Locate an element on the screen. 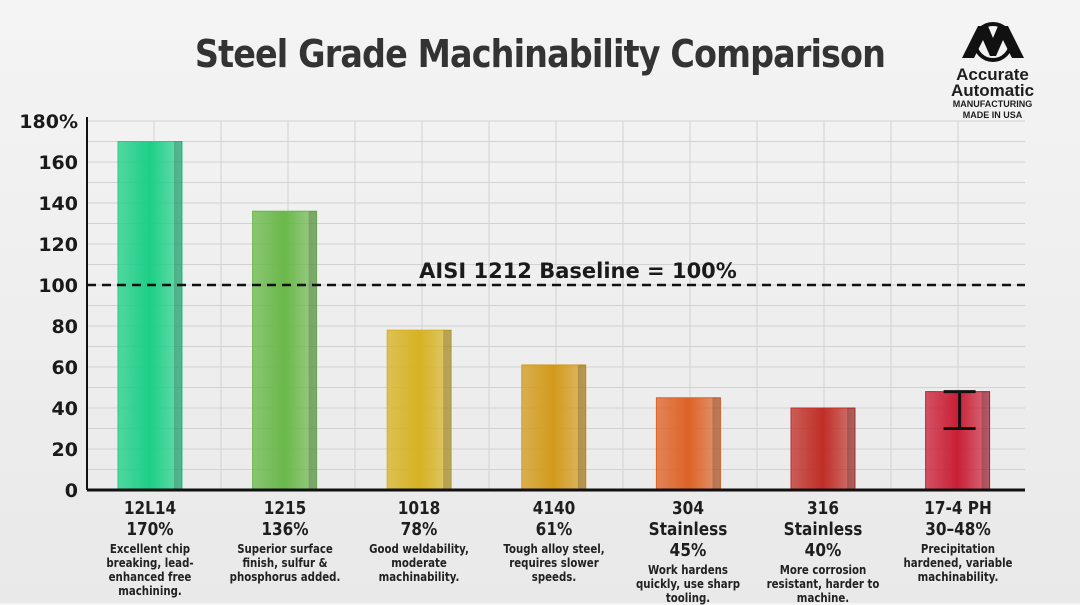  value-label: 45% is located at coordinates (688, 550).